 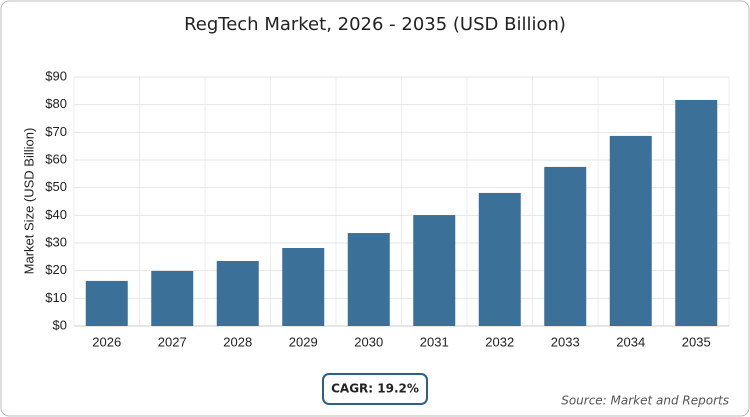 I want to click on y-tick-label: $10, so click(x=56, y=297).